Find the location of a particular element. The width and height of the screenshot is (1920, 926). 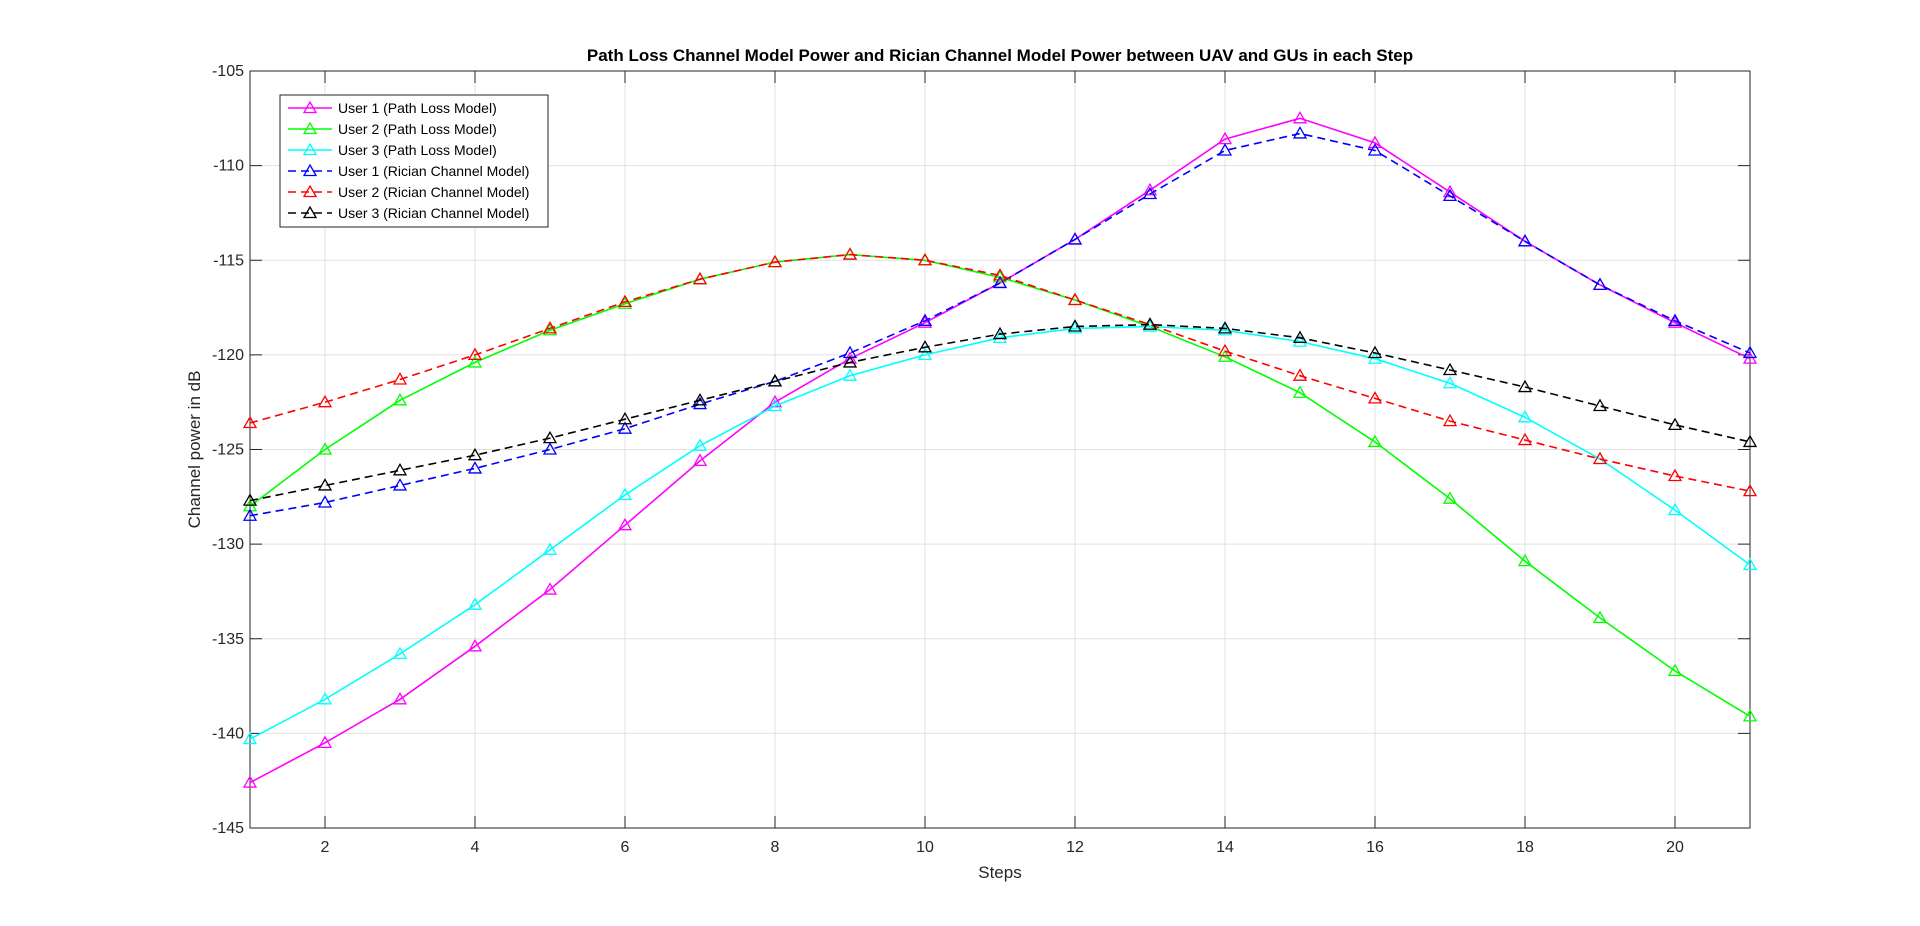

legend-entry: User 3 (Path Loss Model) is located at coordinates (392, 150).